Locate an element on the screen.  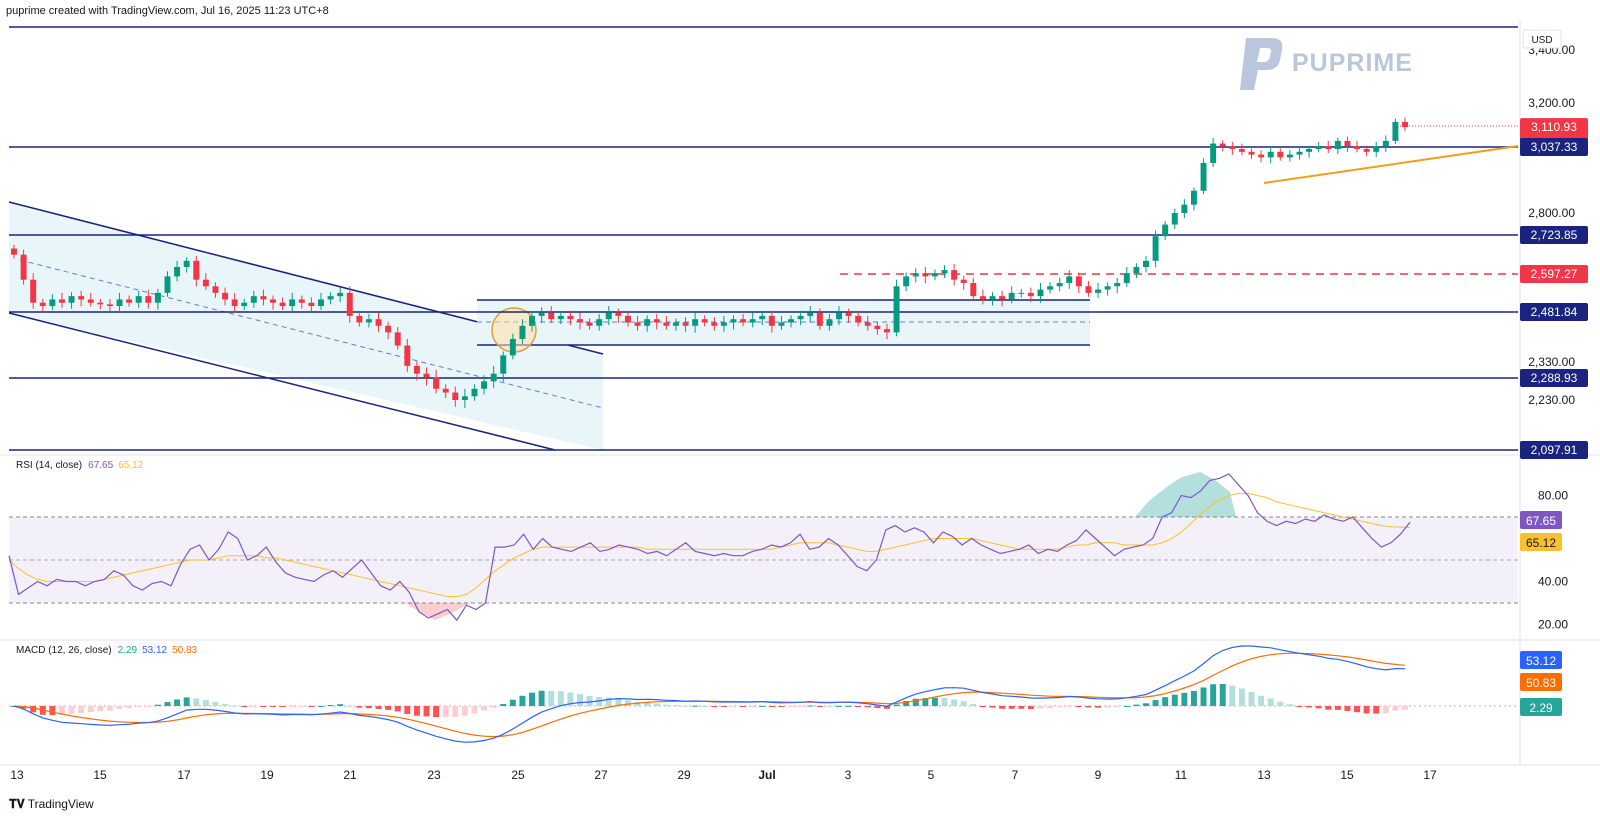
rsi-legend: RSI (14, close) 67.65 65.12 is located at coordinates (80, 465).